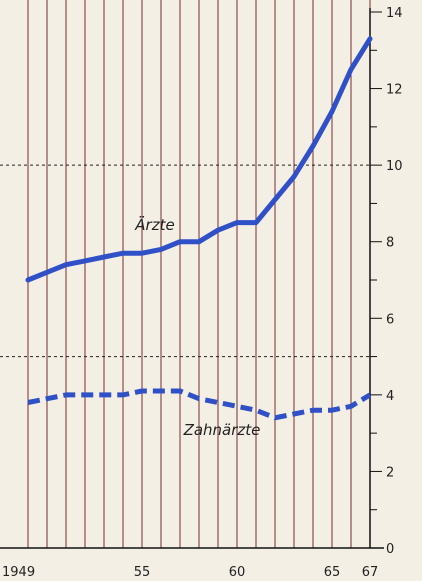  What do you see at coordinates (390, 319) in the screenshot?
I see `y-tick-label: 6` at bounding box center [390, 319].